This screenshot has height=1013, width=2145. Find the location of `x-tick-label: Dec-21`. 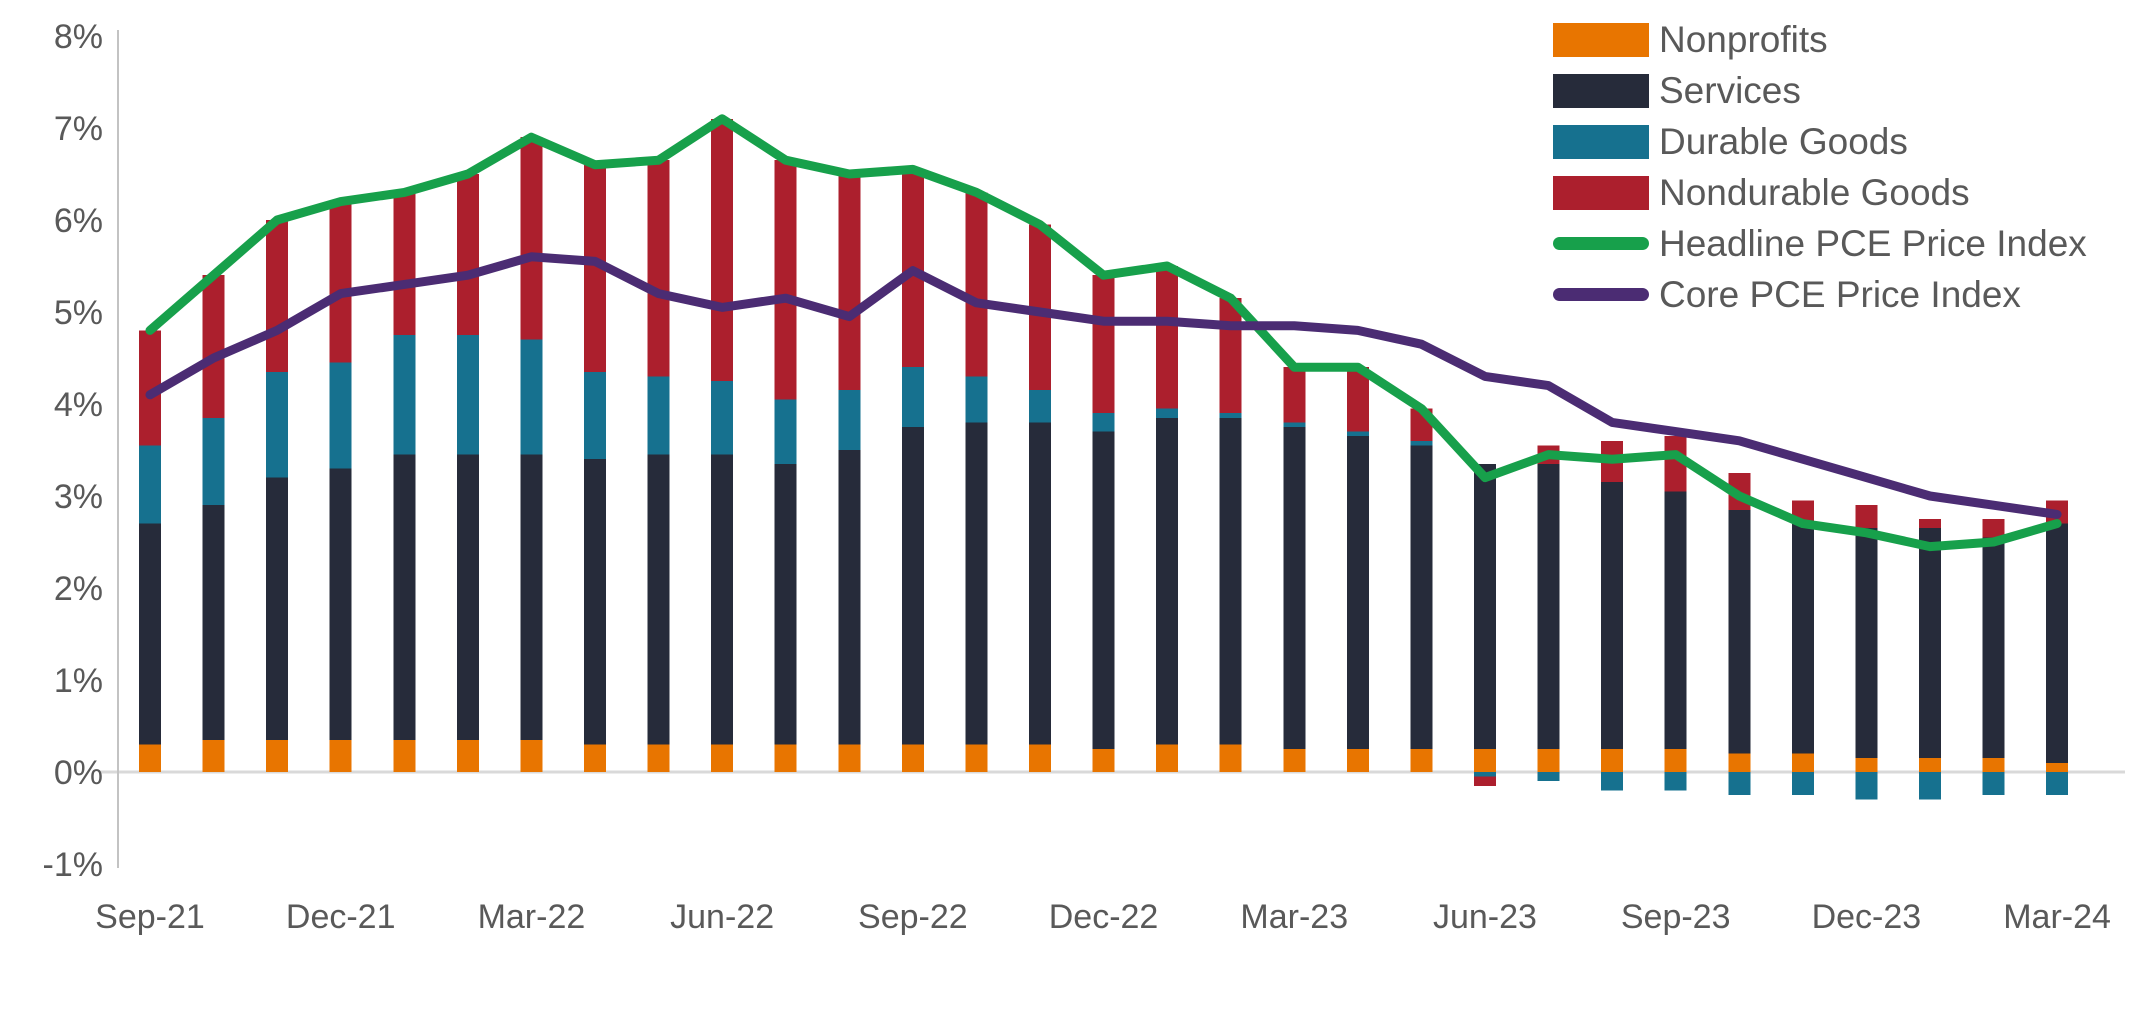

x-tick-label: Dec-21 is located at coordinates (341, 917).